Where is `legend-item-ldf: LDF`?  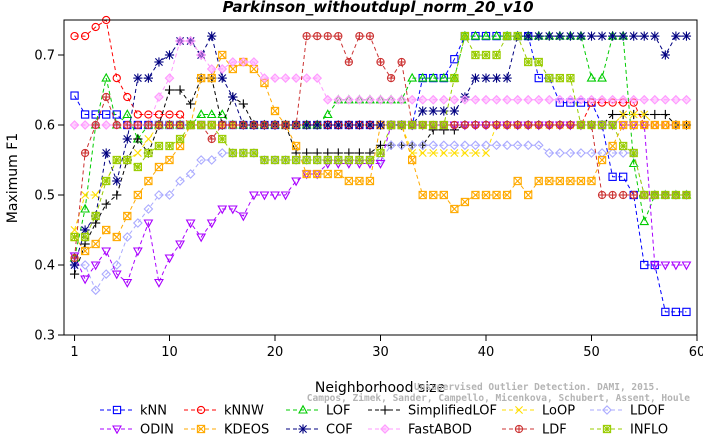
legend-item-ldf: LDF is located at coordinates (534, 428).